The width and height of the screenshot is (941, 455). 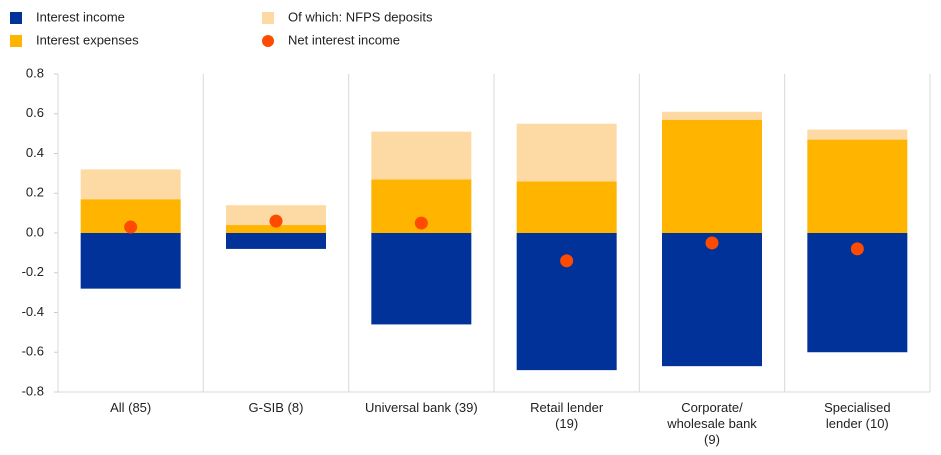 I want to click on x-tick-label: G-SIB (8), so click(x=276, y=407).